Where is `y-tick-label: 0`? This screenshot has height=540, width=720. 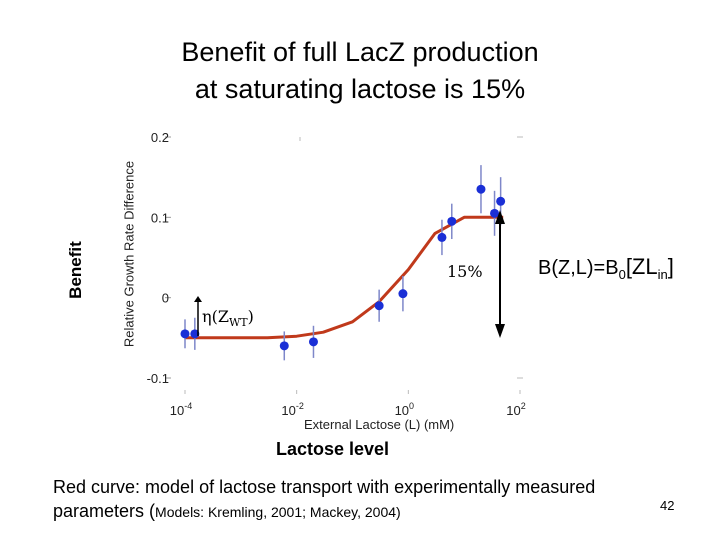 y-tick-label: 0 is located at coordinates (165, 298).